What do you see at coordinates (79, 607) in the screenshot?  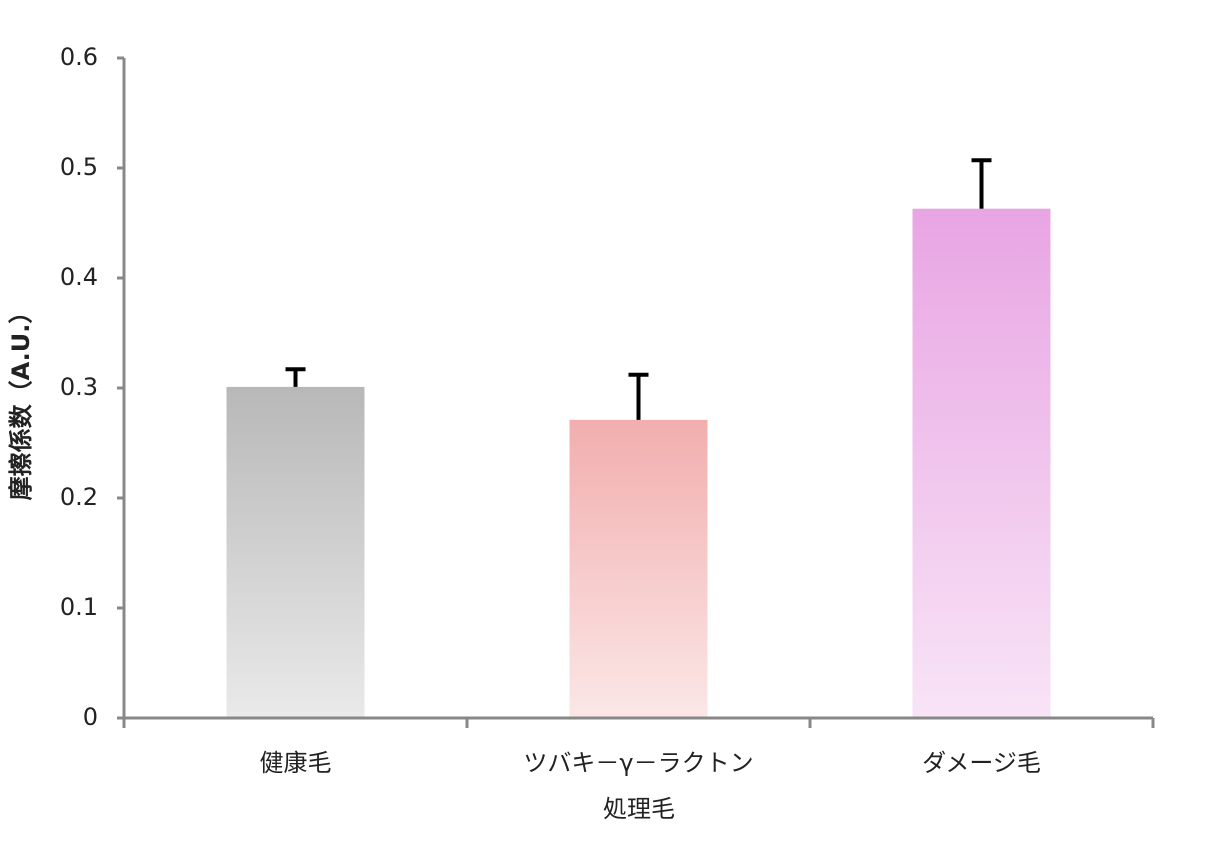 I see `y-tick-label: 0.1` at bounding box center [79, 607].